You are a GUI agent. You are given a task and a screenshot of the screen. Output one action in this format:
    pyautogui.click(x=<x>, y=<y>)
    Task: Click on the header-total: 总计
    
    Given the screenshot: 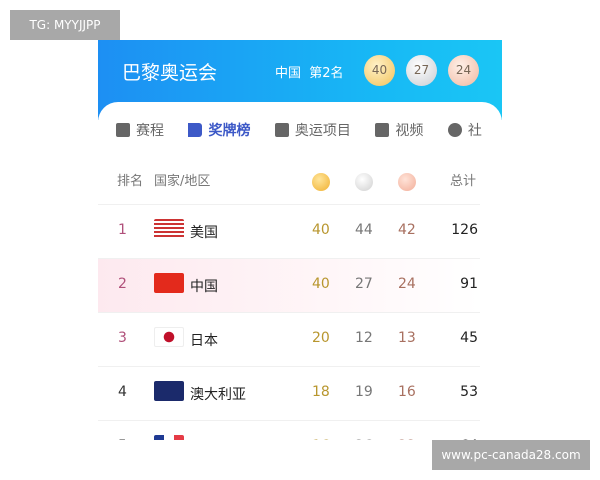 What is the action you would take?
    pyautogui.click(x=463, y=181)
    